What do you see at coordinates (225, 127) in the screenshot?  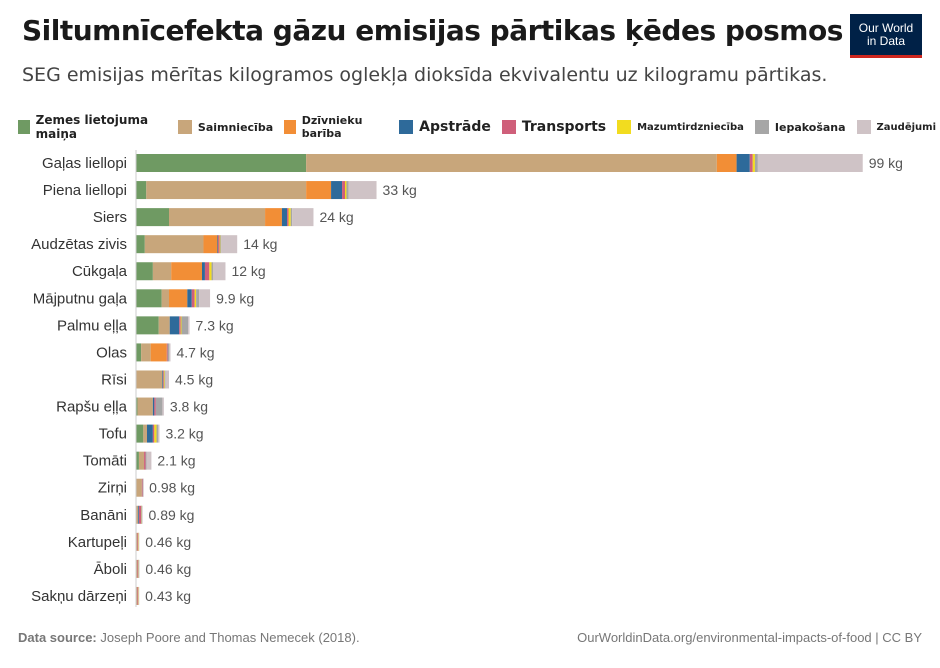 I see `legend-item: Saimniecība` at bounding box center [225, 127].